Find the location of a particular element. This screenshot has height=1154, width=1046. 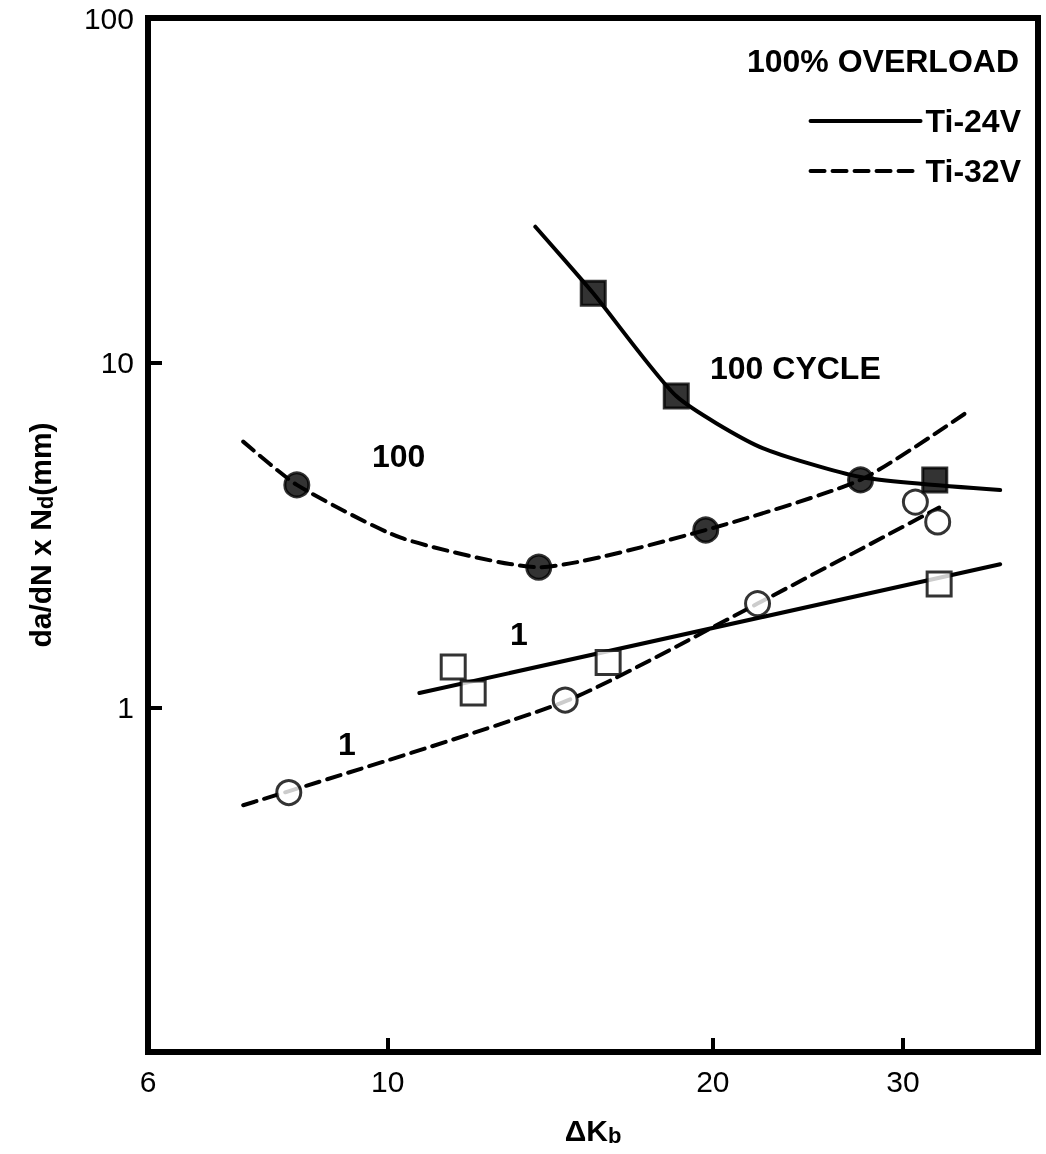

y-axis-title: da/dN x Nd(mm) is located at coordinates (40, 535).